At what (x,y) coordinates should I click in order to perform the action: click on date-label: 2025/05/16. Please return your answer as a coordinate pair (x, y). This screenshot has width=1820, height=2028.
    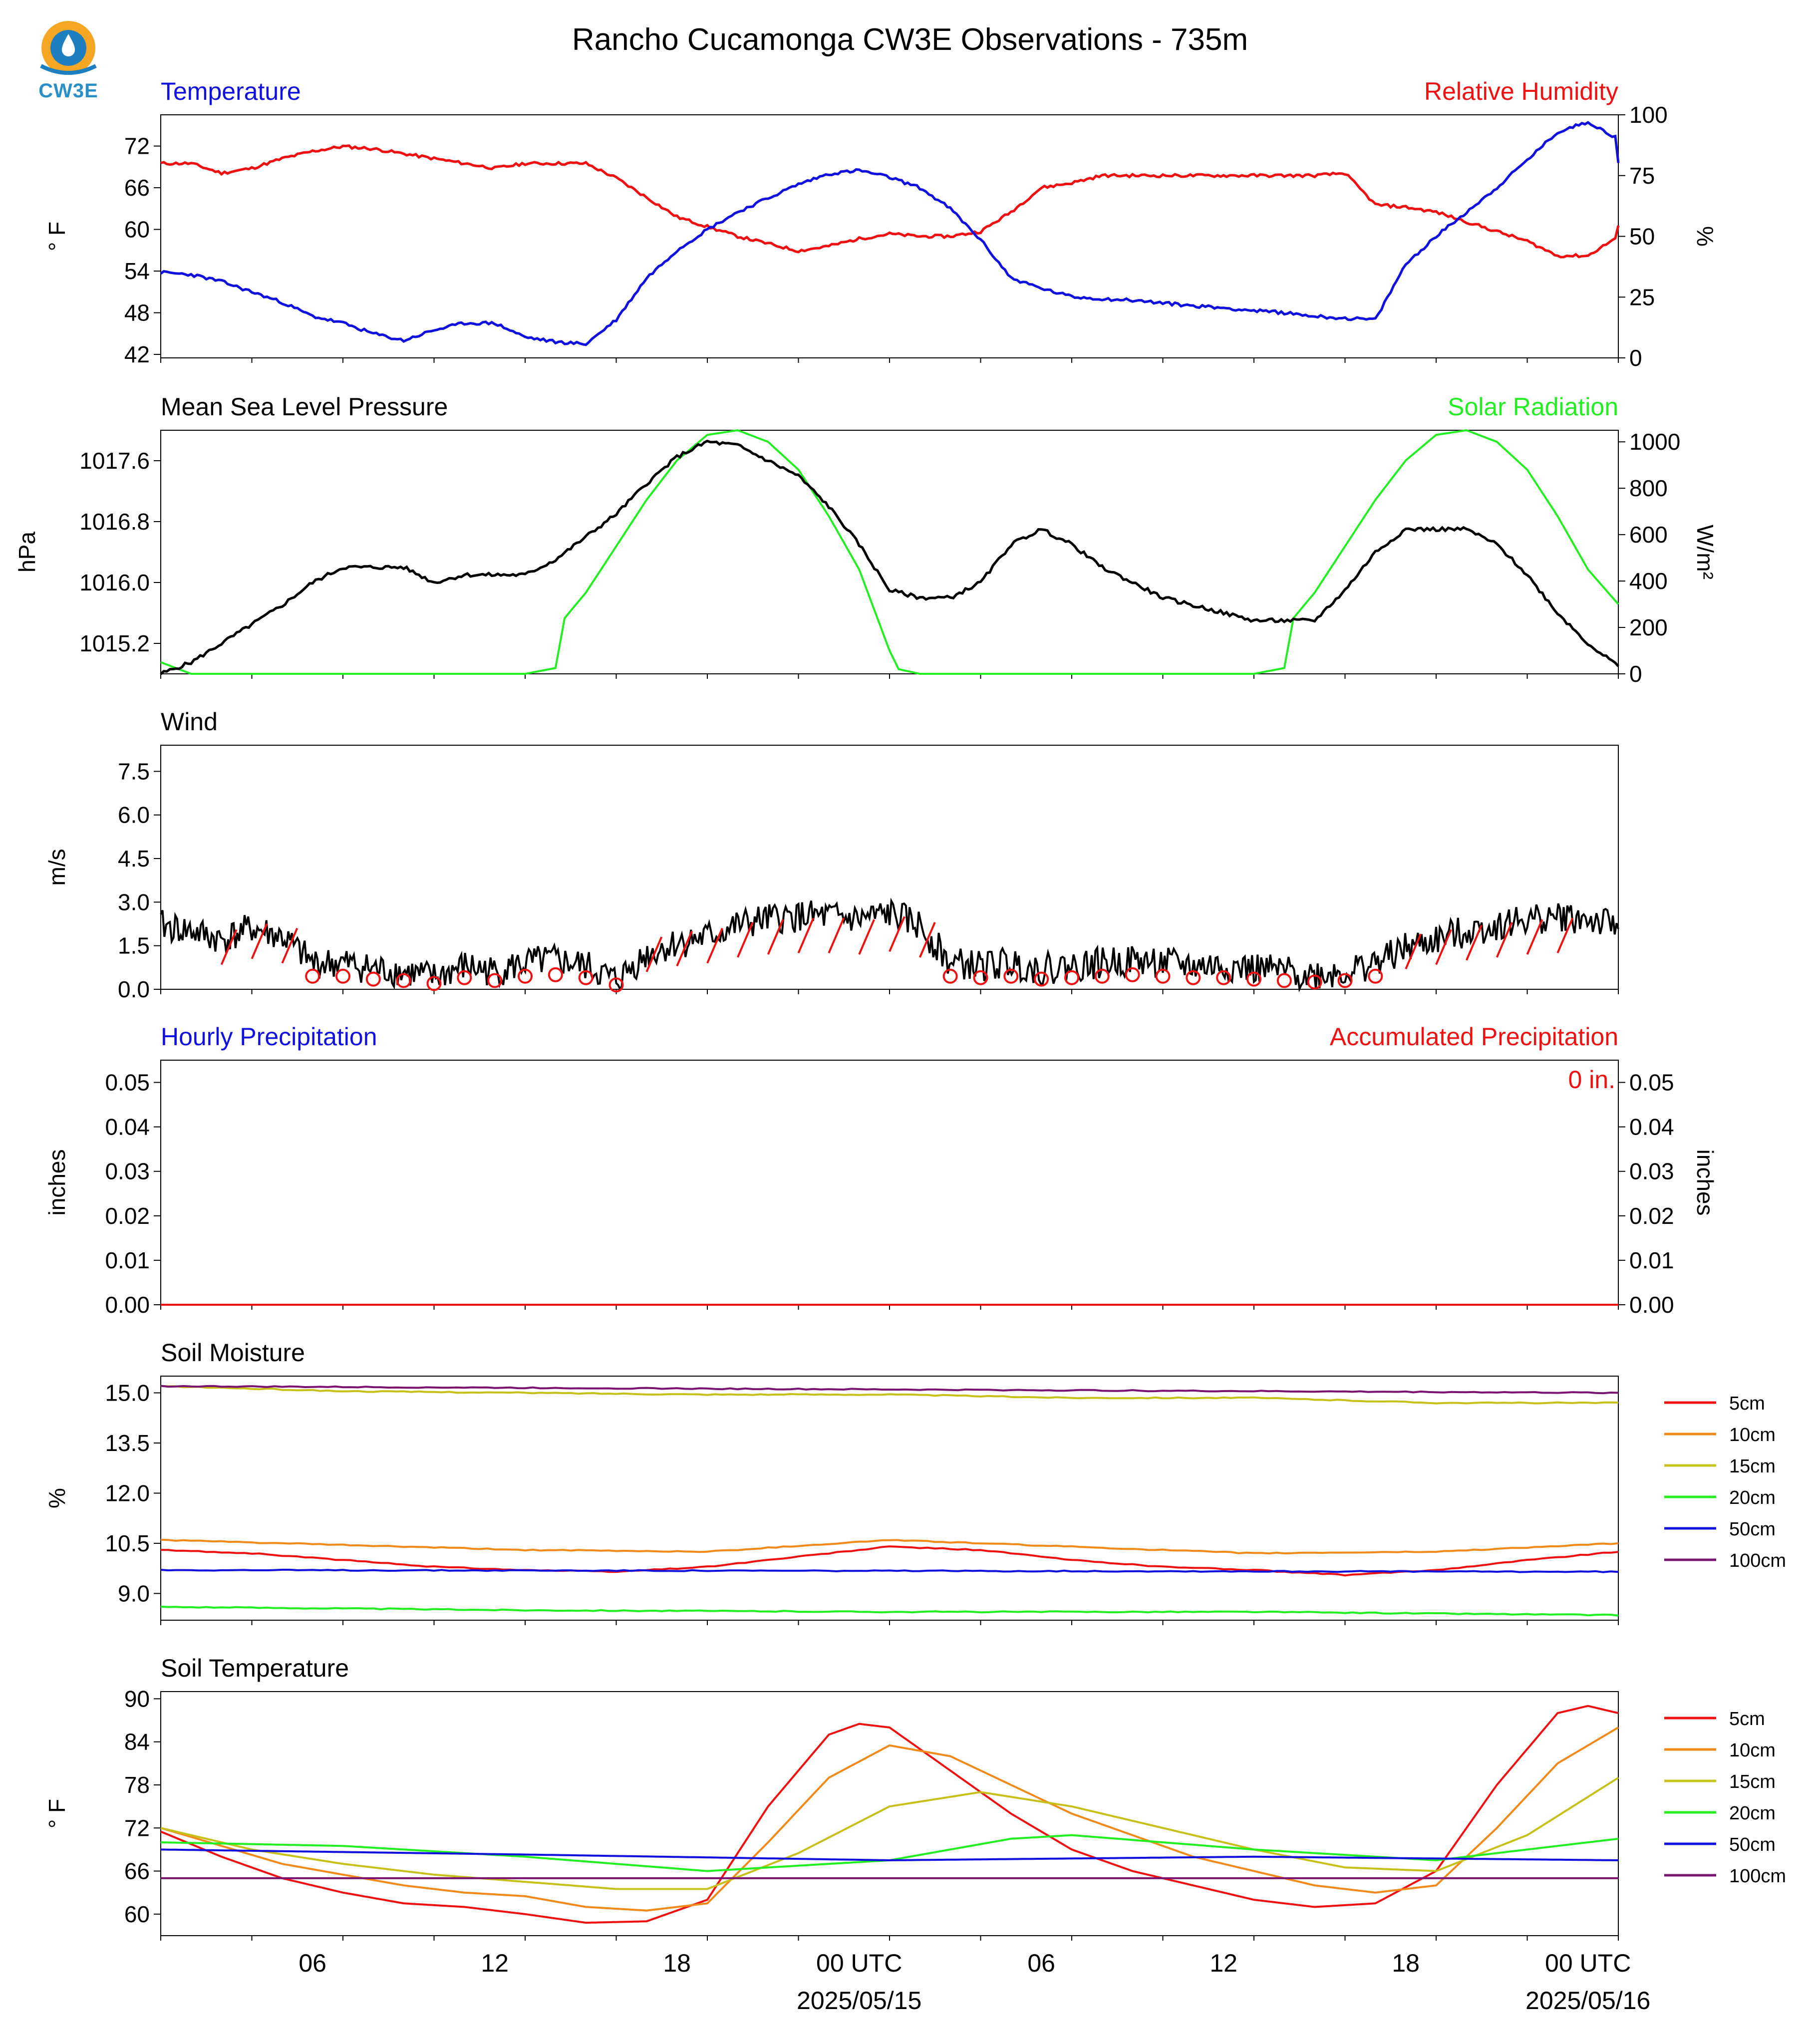
    Looking at the image, I should click on (1587, 2001).